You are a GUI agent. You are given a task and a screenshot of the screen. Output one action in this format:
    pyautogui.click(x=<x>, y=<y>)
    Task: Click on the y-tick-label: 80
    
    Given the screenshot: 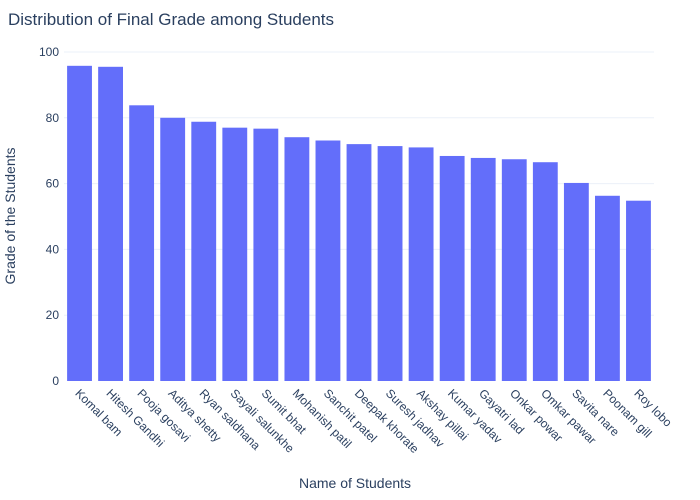 What is the action you would take?
    pyautogui.click(x=53, y=118)
    